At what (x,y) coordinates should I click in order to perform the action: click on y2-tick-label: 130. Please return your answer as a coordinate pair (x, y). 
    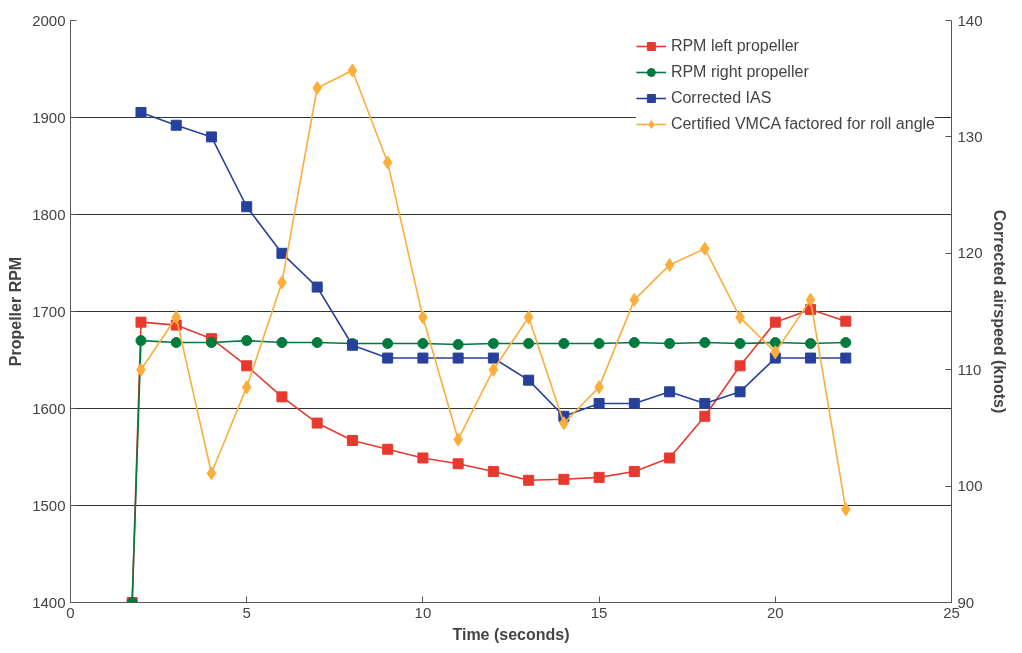
    Looking at the image, I should click on (970, 136).